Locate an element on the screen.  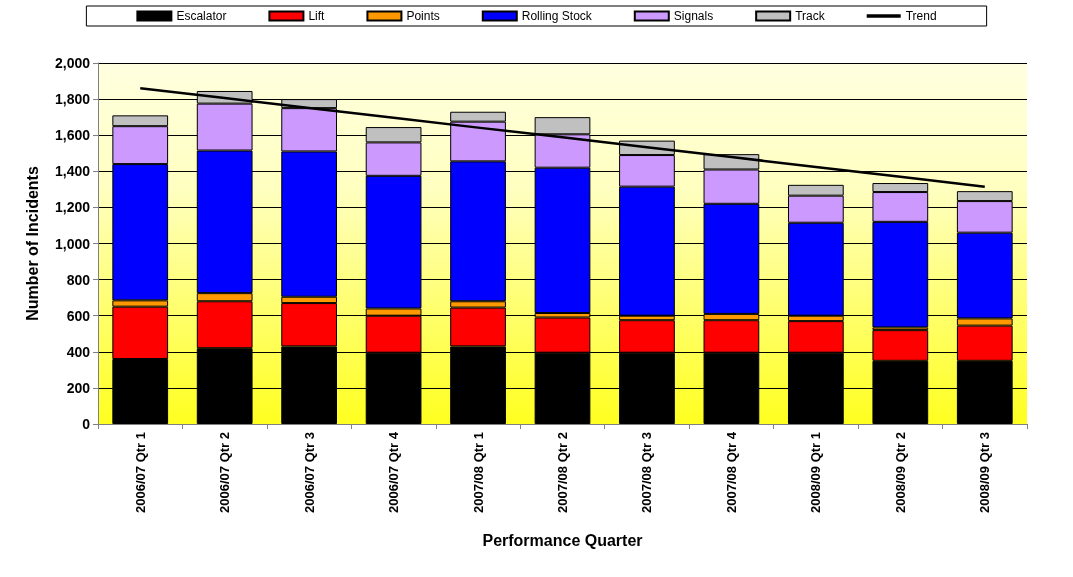
x-tick-label: 2006/07 Qtr 1 is located at coordinates (140, 472).